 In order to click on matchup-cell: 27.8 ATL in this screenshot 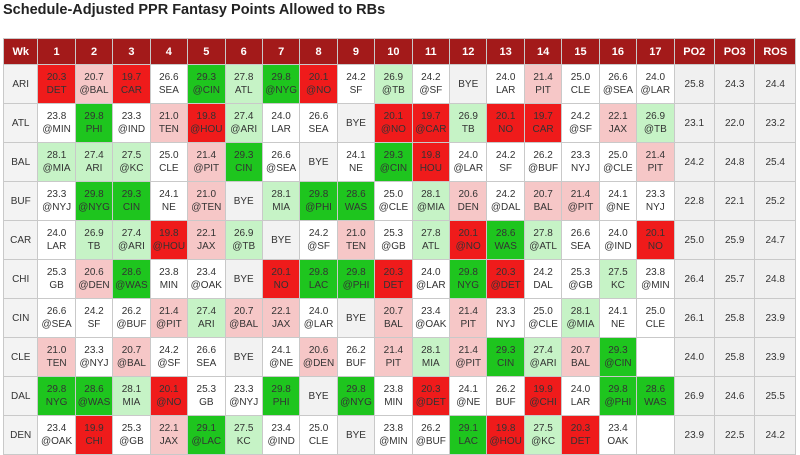, I will do `click(431, 240)`.